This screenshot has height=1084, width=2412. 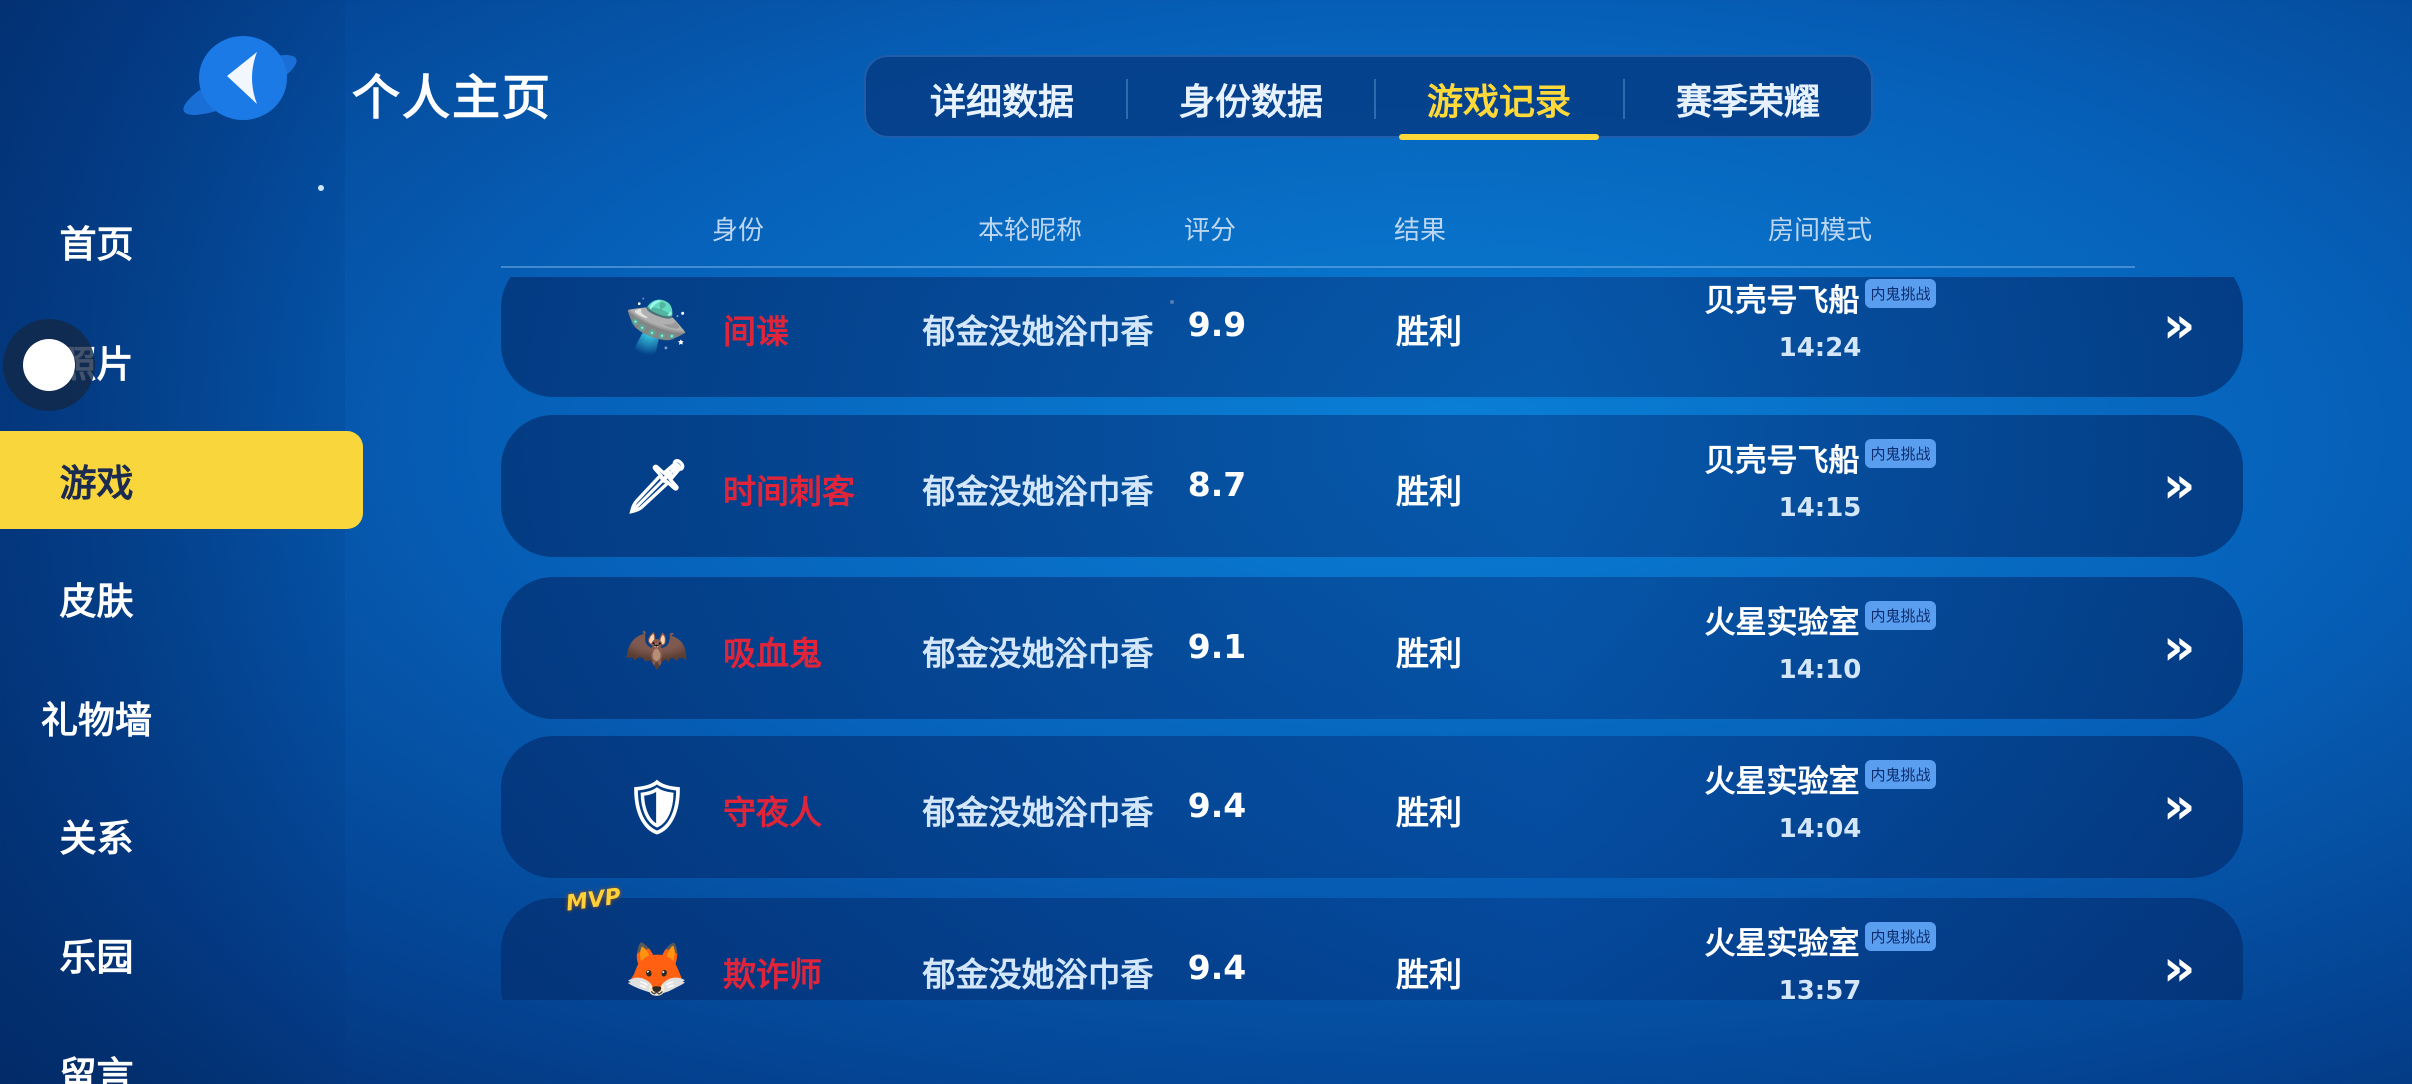 I want to click on role-name: 守夜人, so click(x=772, y=812).